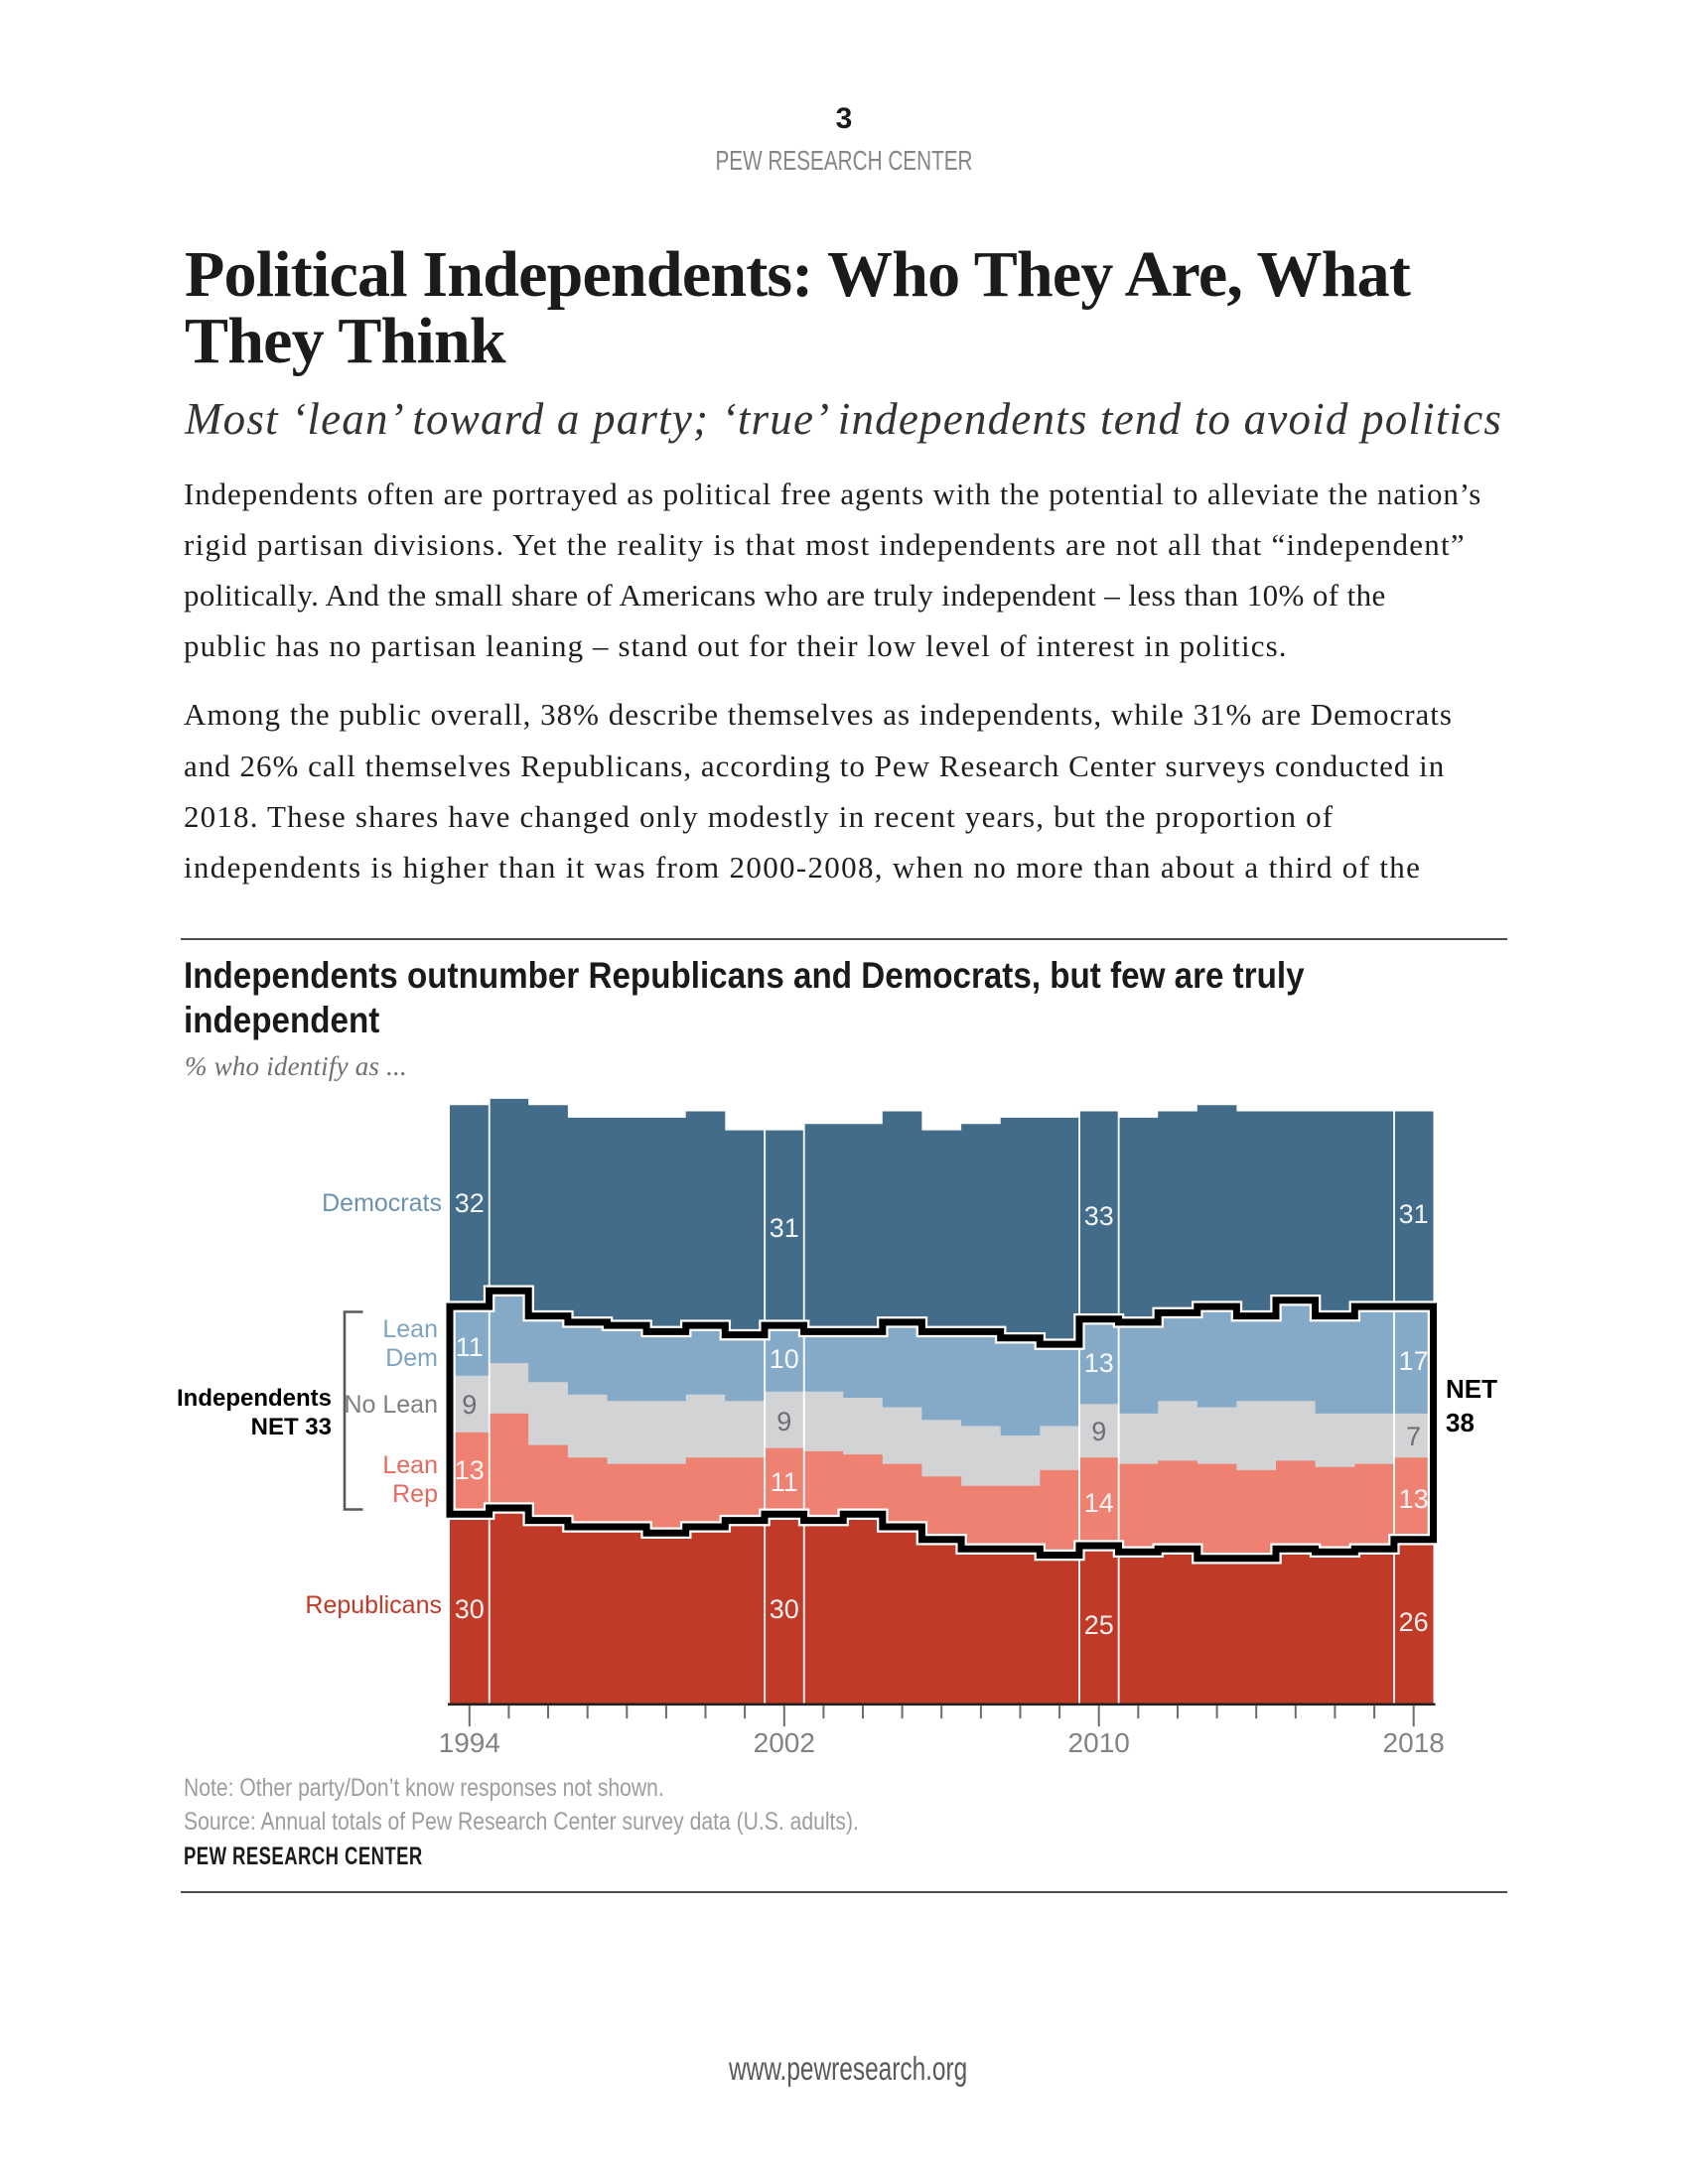 This screenshot has height=2184, width=1688. What do you see at coordinates (1099, 1503) in the screenshot?
I see `svg-text: 14` at bounding box center [1099, 1503].